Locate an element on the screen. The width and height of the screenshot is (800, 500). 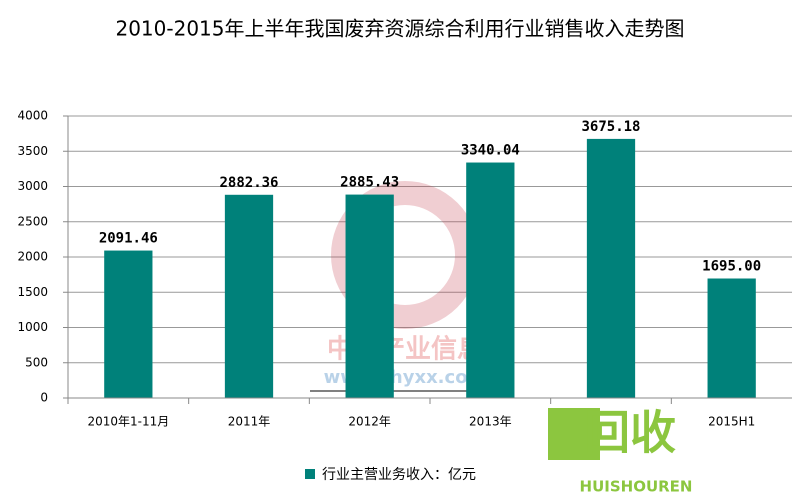
y-tick-label: 1000 is located at coordinates (32, 327).